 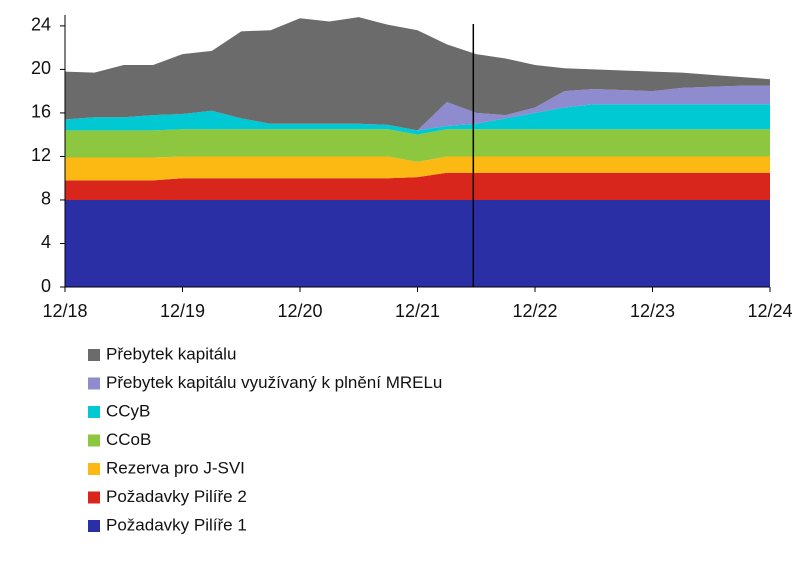 I want to click on y-tick-label: 24, so click(x=41, y=25).